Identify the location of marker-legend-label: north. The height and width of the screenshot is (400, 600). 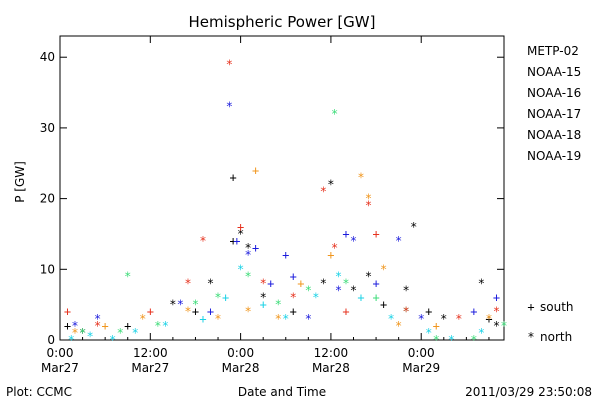
(556, 337).